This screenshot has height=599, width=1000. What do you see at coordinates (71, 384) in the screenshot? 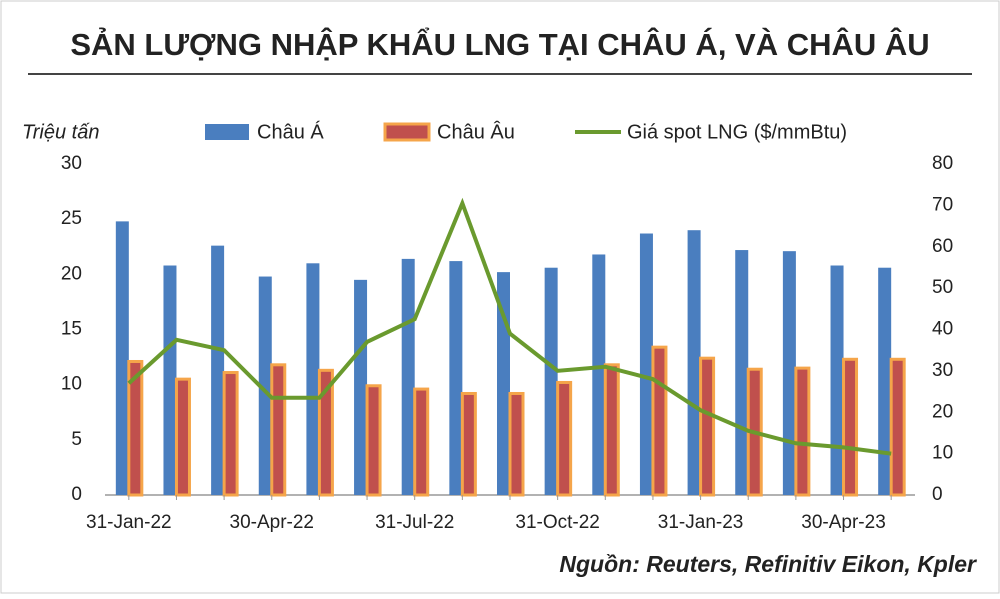
I see `y-tick-label: 10` at bounding box center [71, 384].